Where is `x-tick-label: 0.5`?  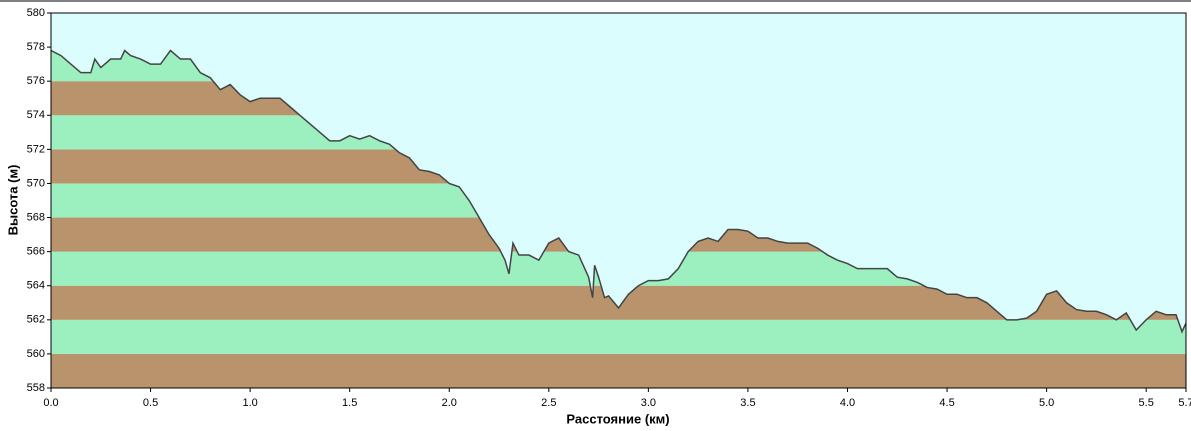 x-tick-label: 0.5 is located at coordinates (150, 403).